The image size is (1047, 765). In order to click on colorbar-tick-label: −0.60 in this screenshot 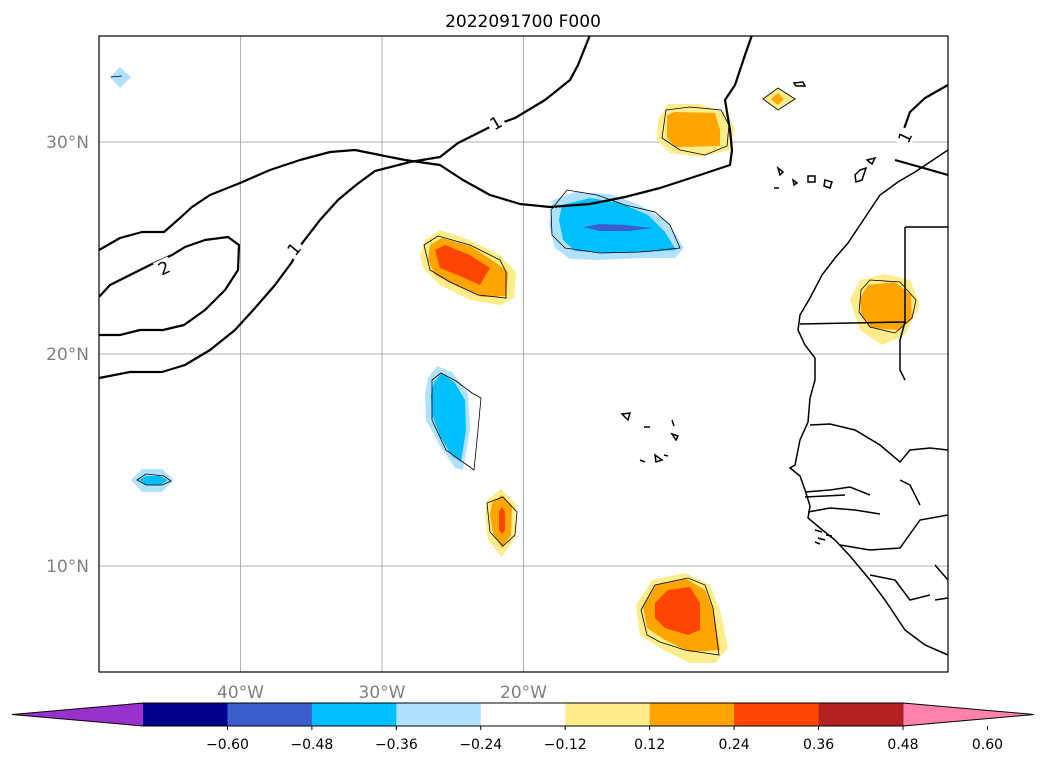, I will do `click(227, 745)`.